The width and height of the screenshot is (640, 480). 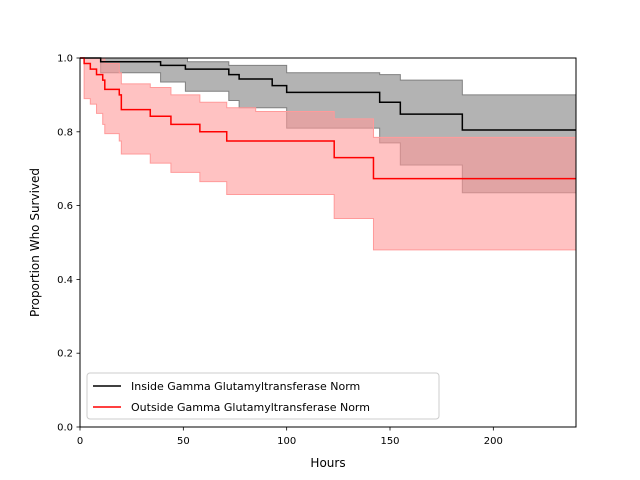 What do you see at coordinates (65, 280) in the screenshot?
I see `y-tick-label: 0.4` at bounding box center [65, 280].